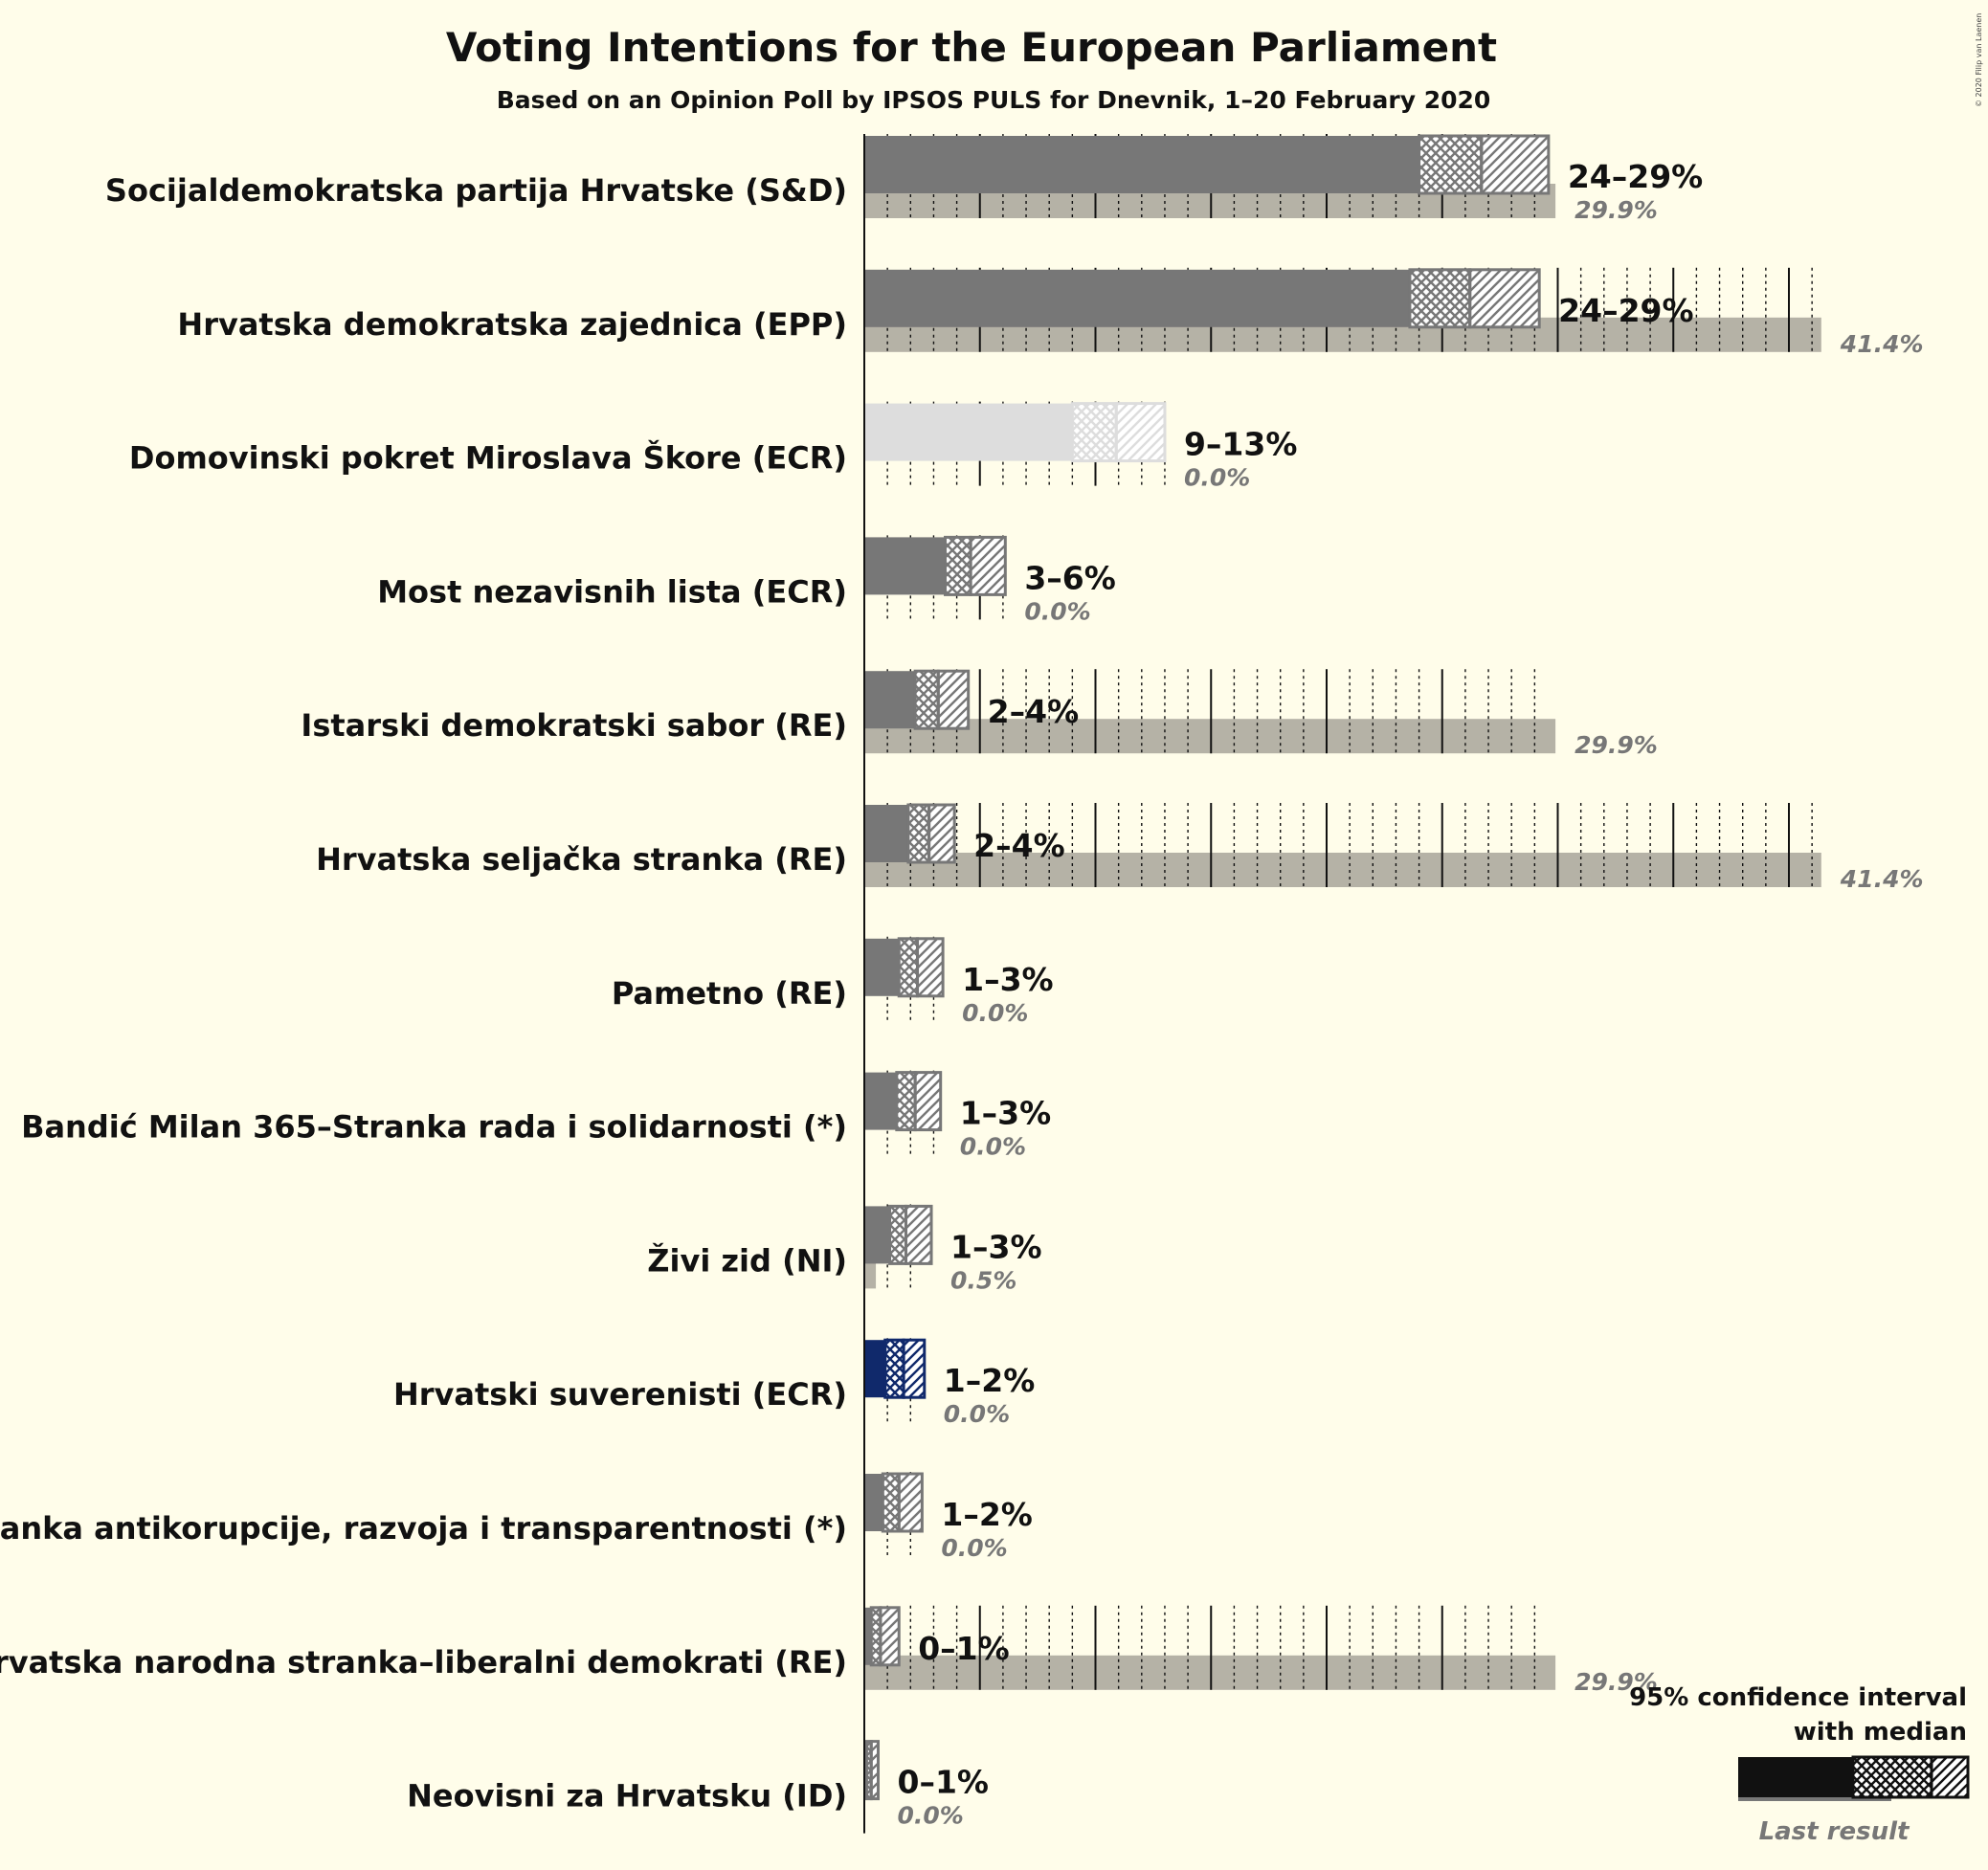 Image resolution: width=1988 pixels, height=1870 pixels. I want to click on last-result-bar, so click(1342, 870).